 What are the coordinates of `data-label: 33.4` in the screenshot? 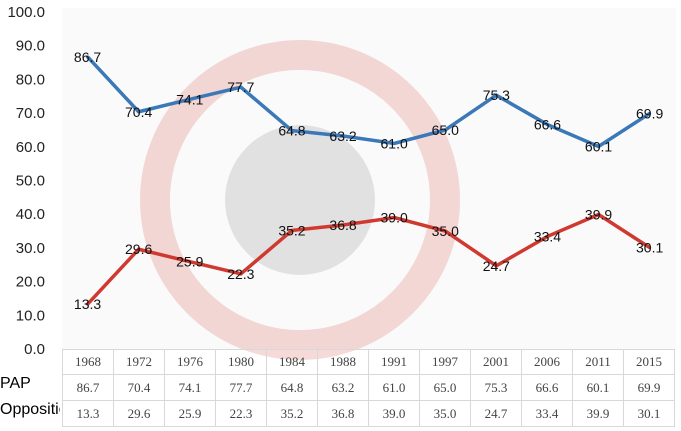 It's located at (547, 236).